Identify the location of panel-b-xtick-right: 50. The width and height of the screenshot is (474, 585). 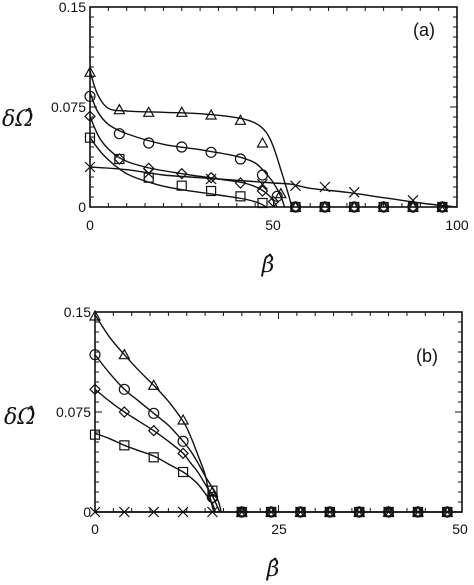
(460, 529).